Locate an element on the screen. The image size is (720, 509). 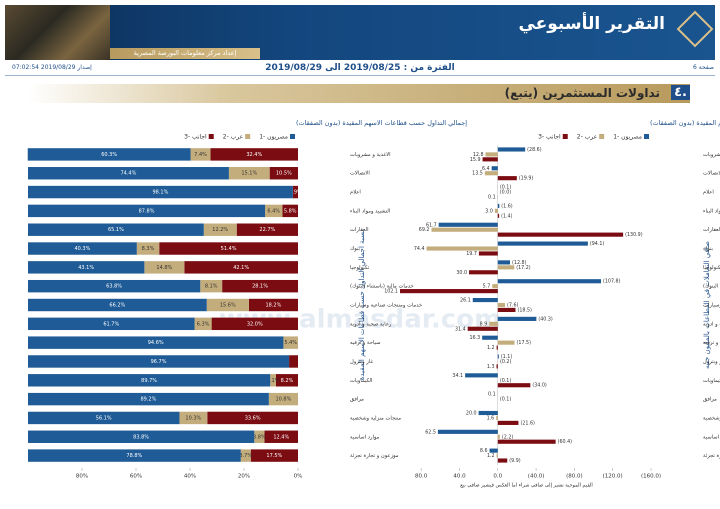
value-label: 15.6% is located at coordinates (228, 306).